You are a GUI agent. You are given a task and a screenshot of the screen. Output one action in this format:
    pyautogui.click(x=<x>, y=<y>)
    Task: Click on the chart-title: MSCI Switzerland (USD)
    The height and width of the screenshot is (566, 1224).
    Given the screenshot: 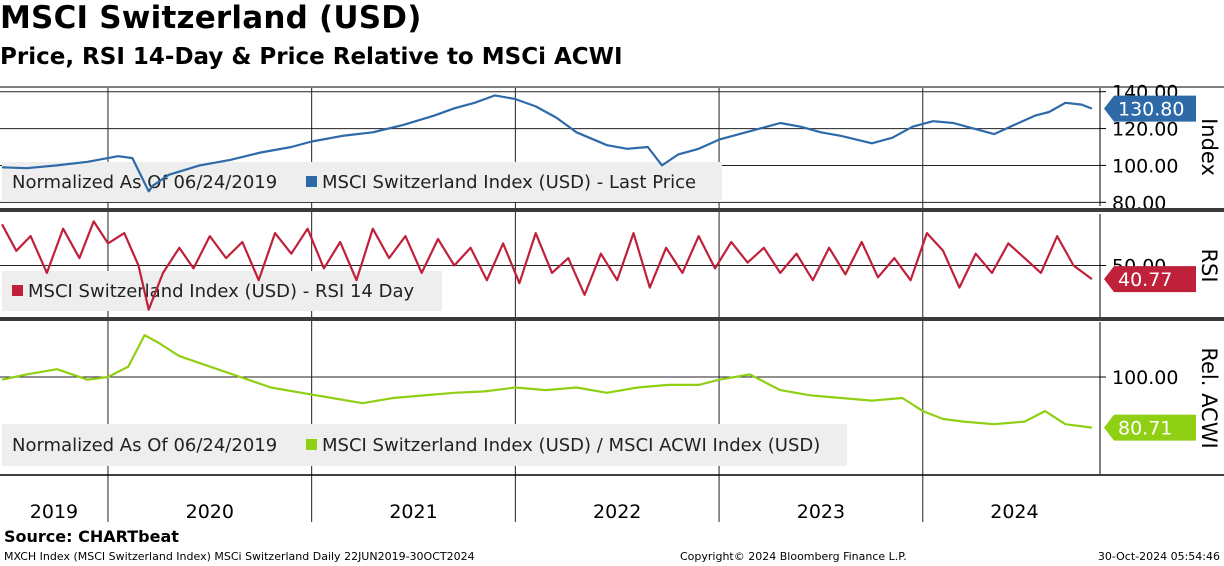 What is the action you would take?
    pyautogui.click(x=211, y=18)
    